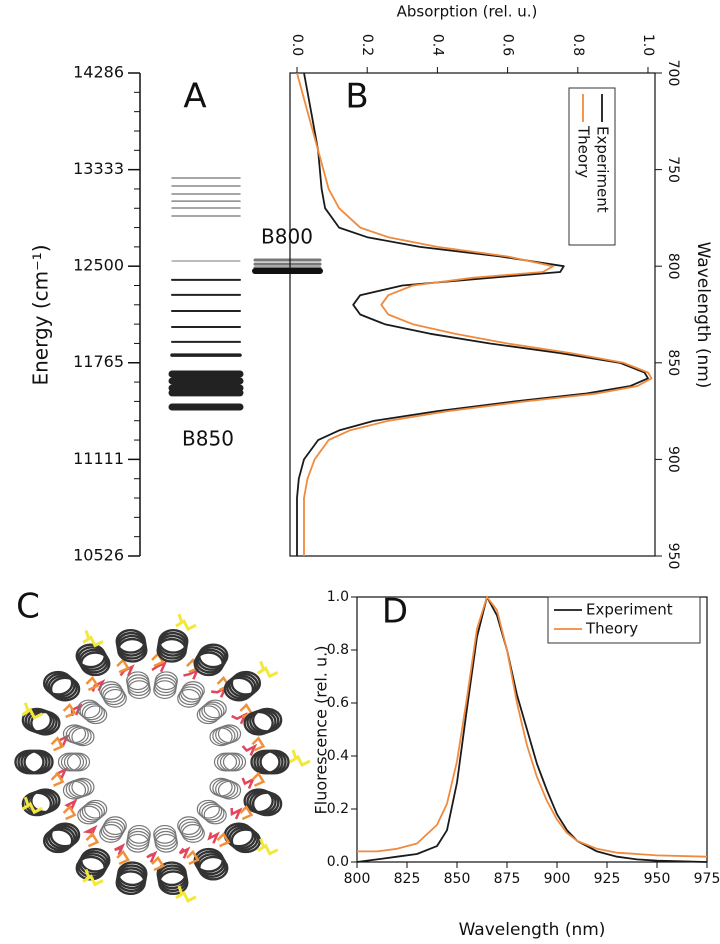 Image resolution: width=720 pixels, height=944 pixels. What do you see at coordinates (648, 45) in the screenshot?
I see `y-tick-label: 1.0` at bounding box center [648, 45].